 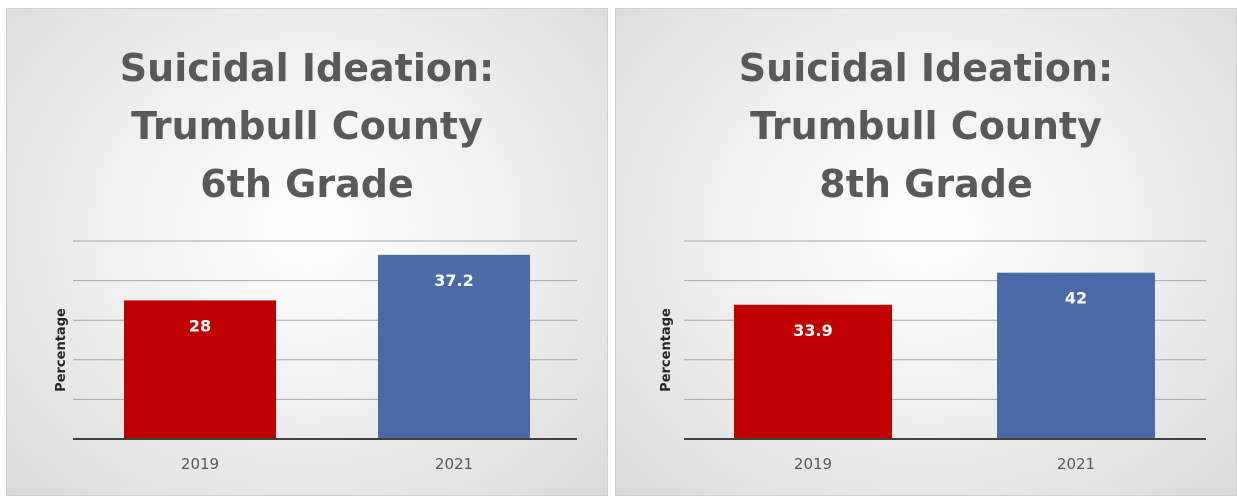 What do you see at coordinates (926, 184) in the screenshot?
I see `chart-title-line-3: 8th Grade` at bounding box center [926, 184].